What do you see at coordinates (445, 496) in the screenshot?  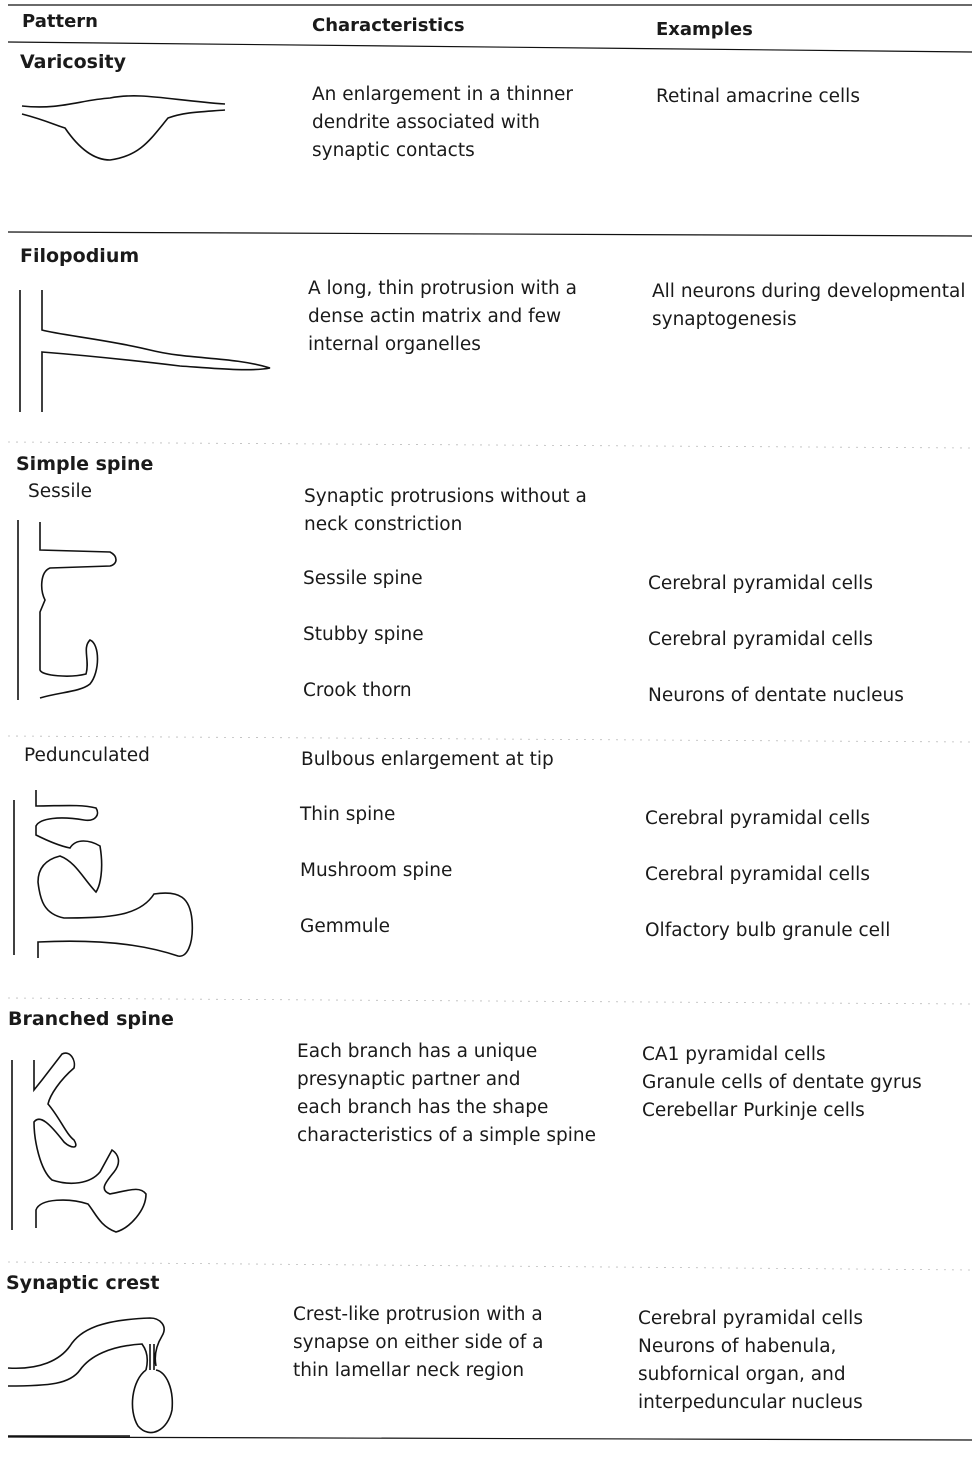 I see `characteristics: Synaptic protrusions without a` at bounding box center [445, 496].